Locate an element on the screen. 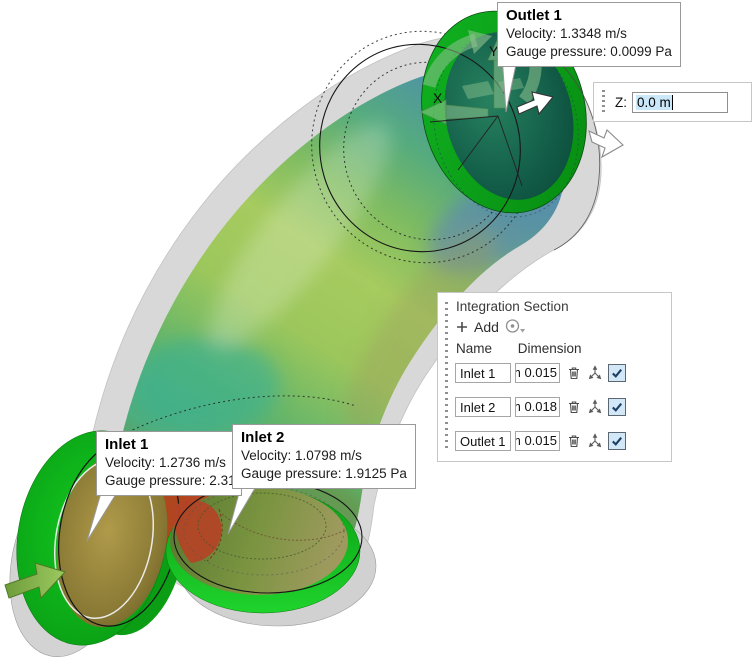  z-offset-value: 0.0 m is located at coordinates (654, 102).